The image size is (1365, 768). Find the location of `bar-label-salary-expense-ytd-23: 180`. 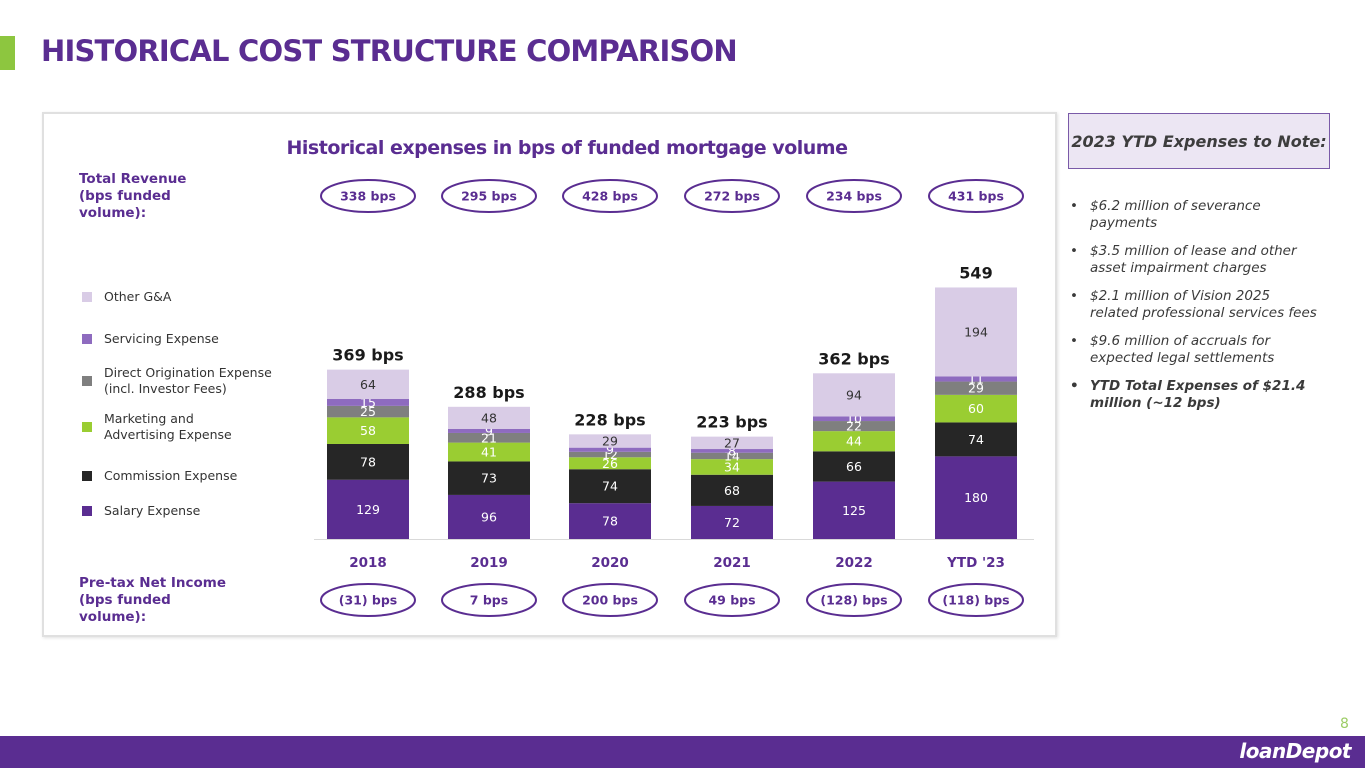

bar-label-salary-expense-ytd-23: 180 is located at coordinates (976, 497).